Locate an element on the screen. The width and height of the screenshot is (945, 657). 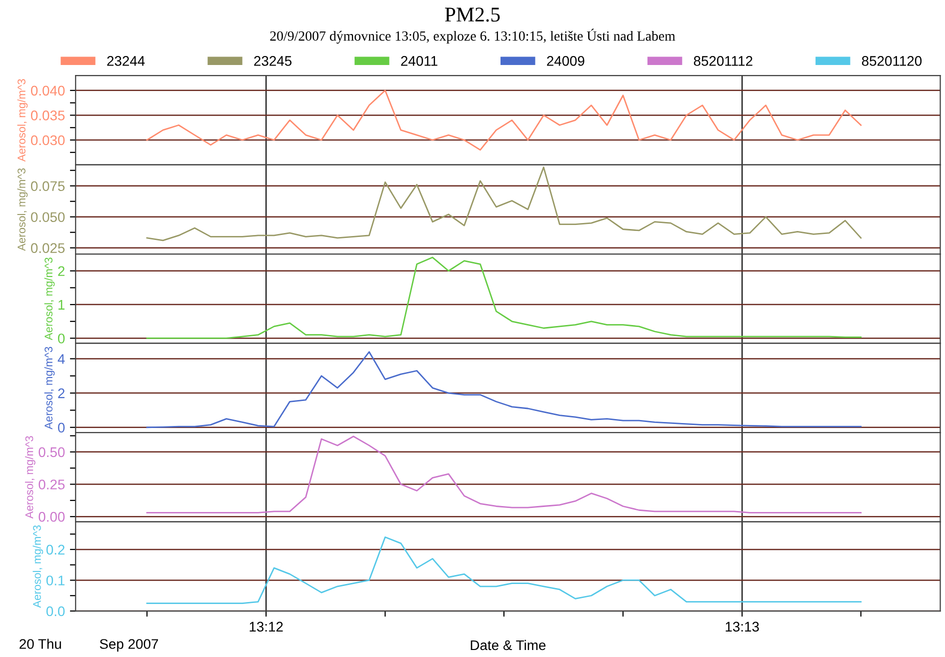
chart-title: PM2.5 is located at coordinates (472, 15).